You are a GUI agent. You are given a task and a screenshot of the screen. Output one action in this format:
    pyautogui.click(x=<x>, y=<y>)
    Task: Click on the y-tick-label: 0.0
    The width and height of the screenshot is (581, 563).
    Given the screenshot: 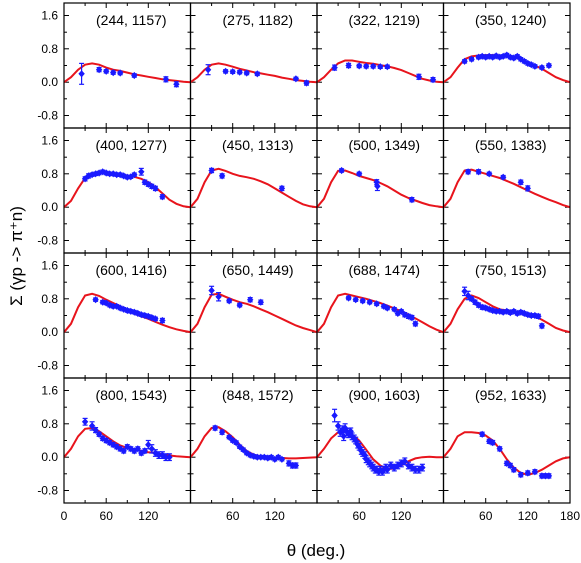 What is the action you would take?
    pyautogui.click(x=49, y=207)
    